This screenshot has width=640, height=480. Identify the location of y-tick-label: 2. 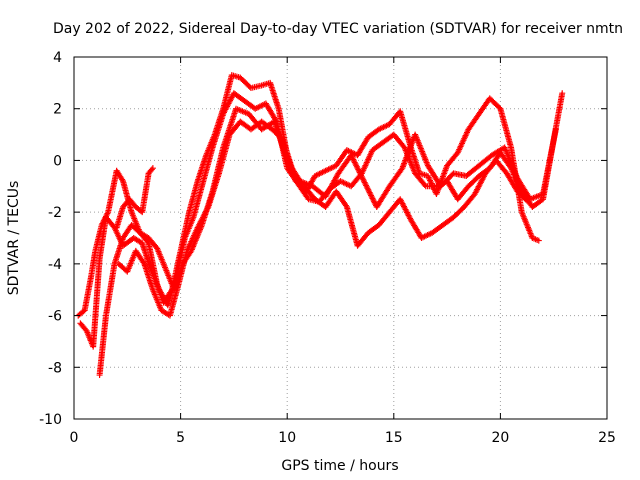
(57, 110).